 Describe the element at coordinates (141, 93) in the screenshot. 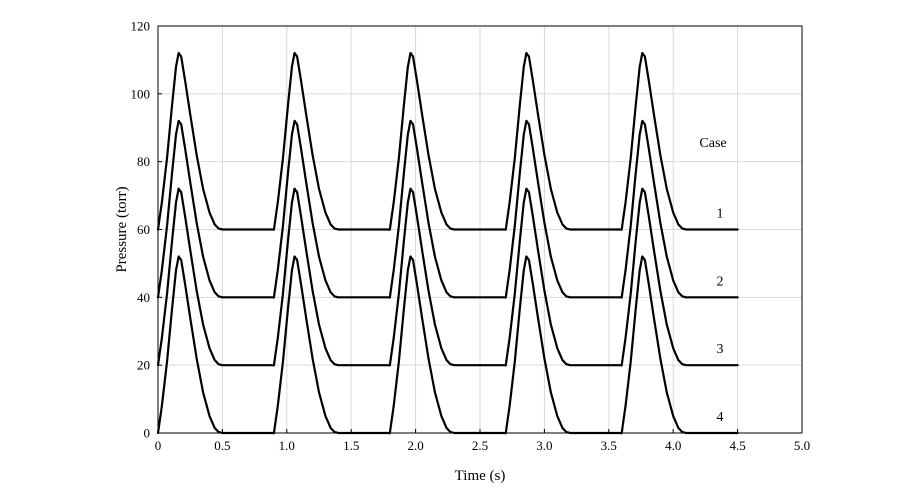

I see `y-tick-label: 100` at that location.